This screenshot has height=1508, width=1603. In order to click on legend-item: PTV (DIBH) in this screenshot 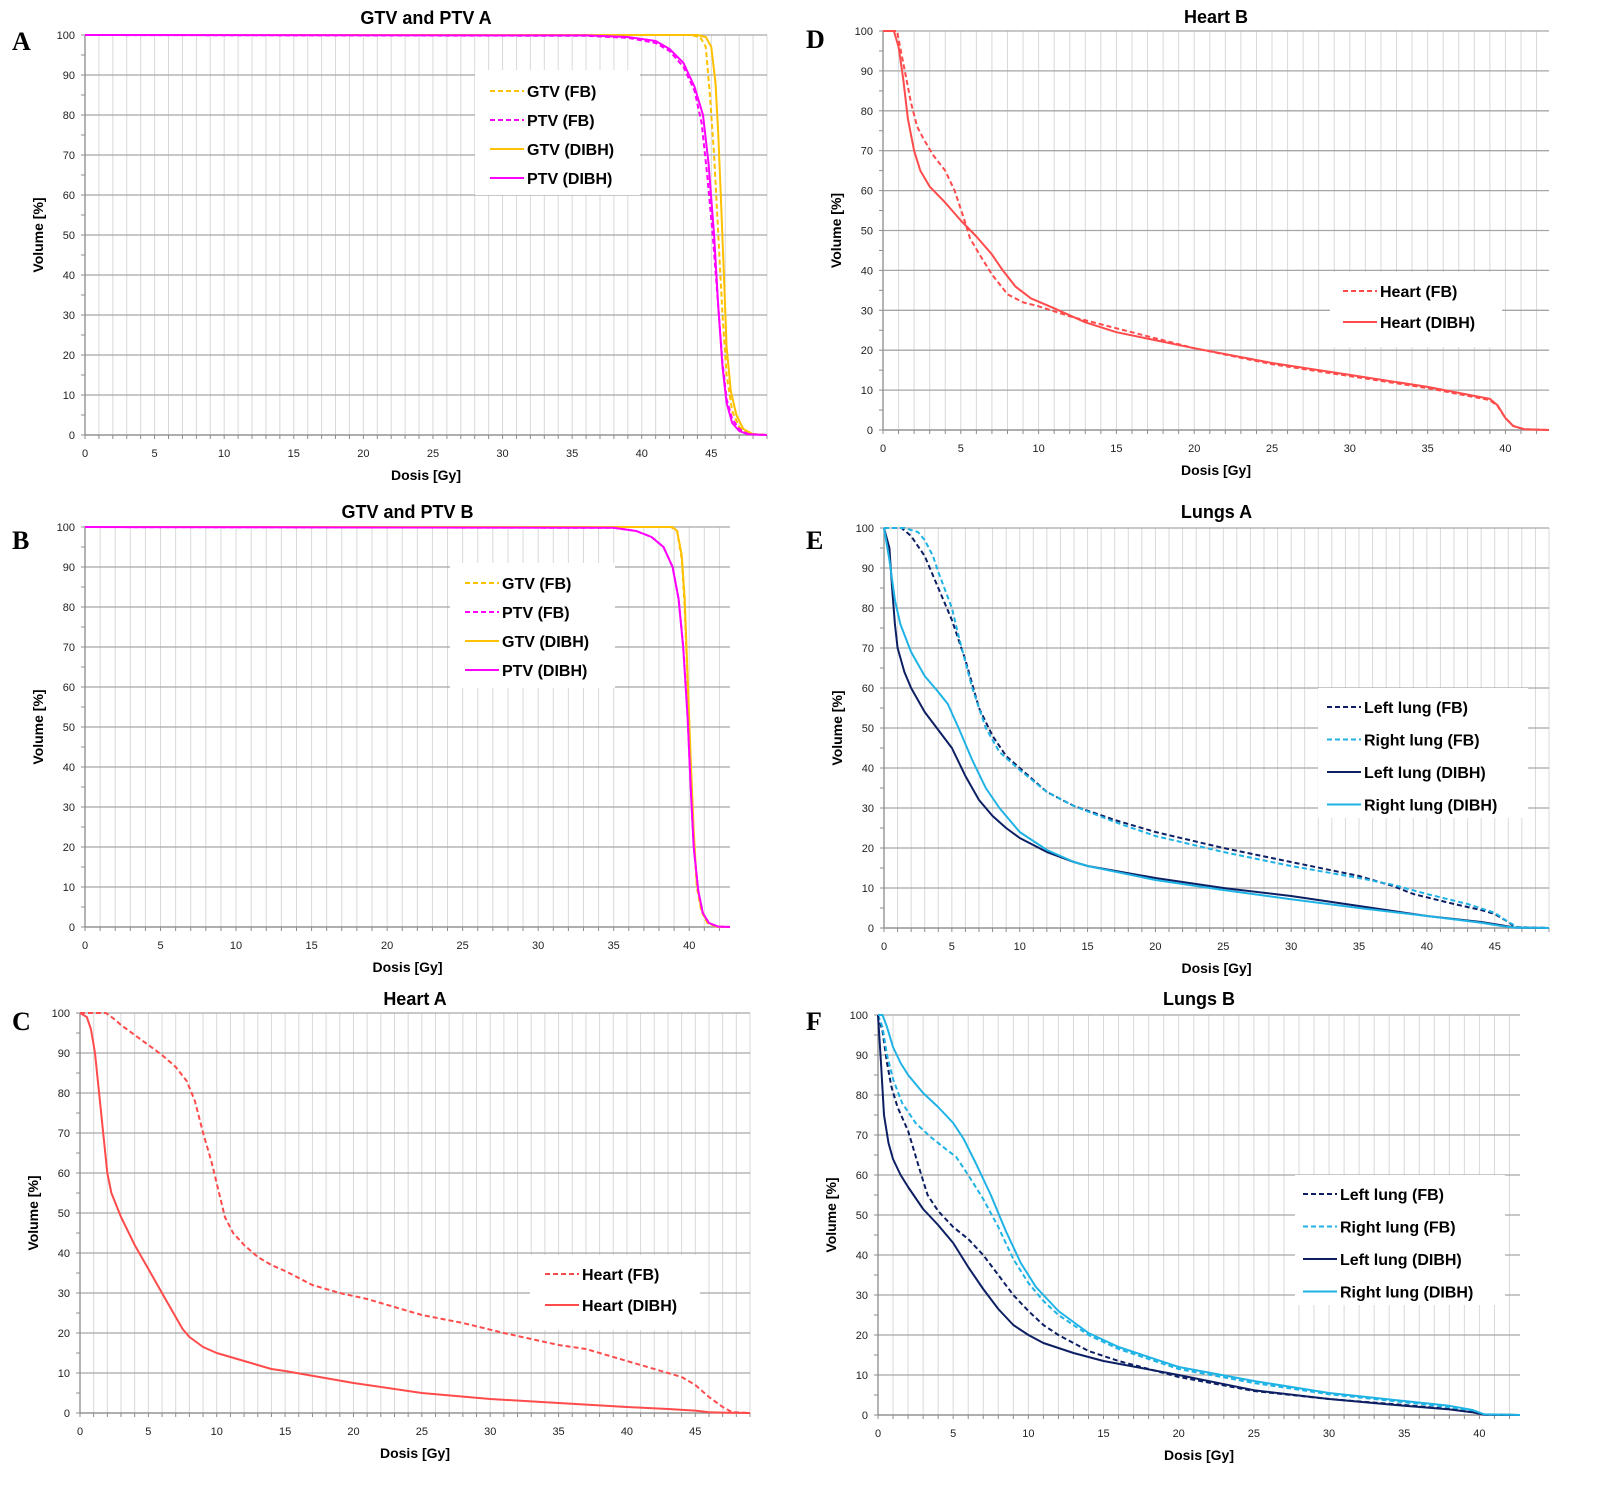, I will do `click(551, 179)`.